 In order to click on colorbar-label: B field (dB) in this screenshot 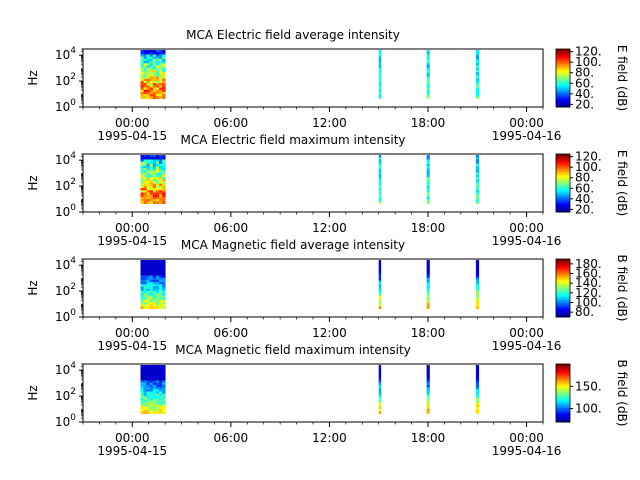, I will do `click(622, 288)`.